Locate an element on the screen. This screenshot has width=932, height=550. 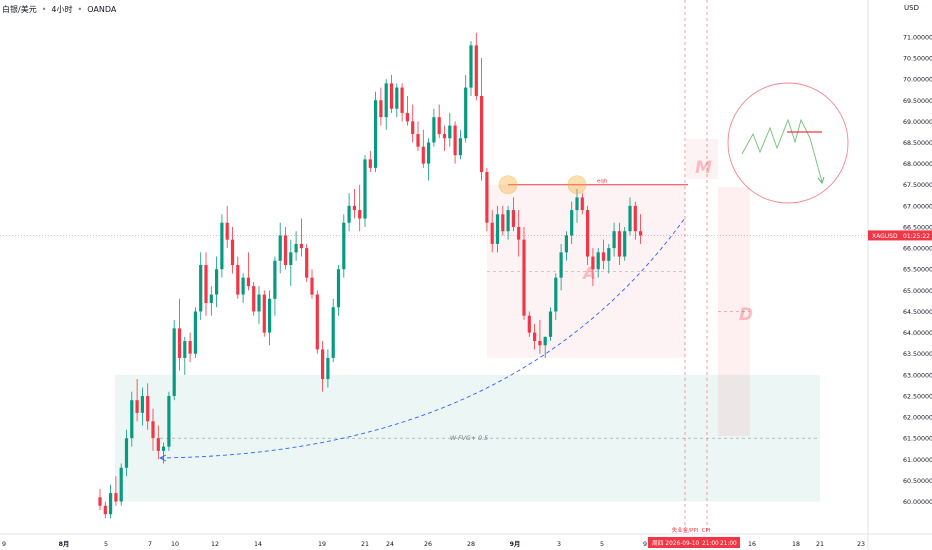
interval-label: 4小时 is located at coordinates (62, 9).